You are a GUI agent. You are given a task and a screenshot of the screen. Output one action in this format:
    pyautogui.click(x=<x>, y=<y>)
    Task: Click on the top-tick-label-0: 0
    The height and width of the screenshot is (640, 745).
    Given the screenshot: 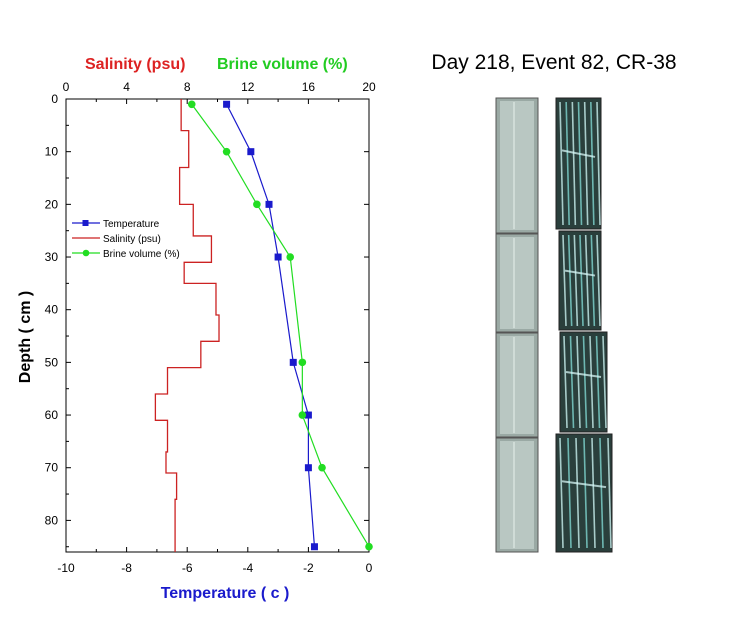 What is the action you would take?
    pyautogui.click(x=66, y=87)
    